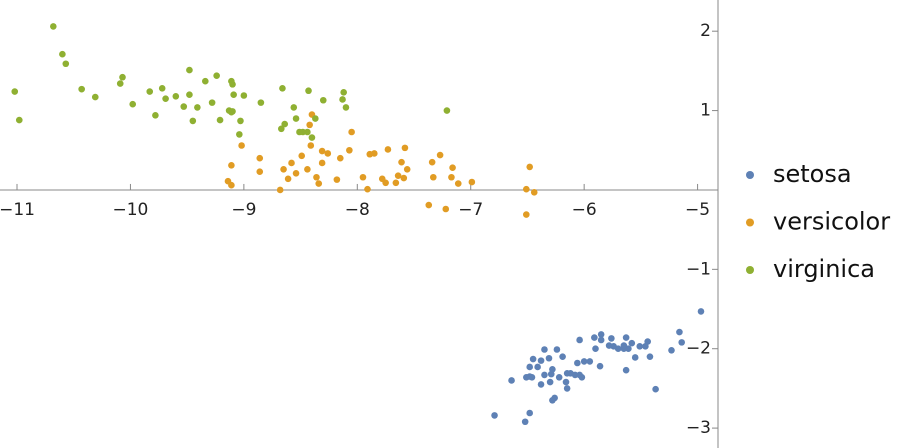 The height and width of the screenshot is (448, 910). What do you see at coordinates (470, 210) in the screenshot?
I see `x-tick-label: −7` at bounding box center [470, 210].